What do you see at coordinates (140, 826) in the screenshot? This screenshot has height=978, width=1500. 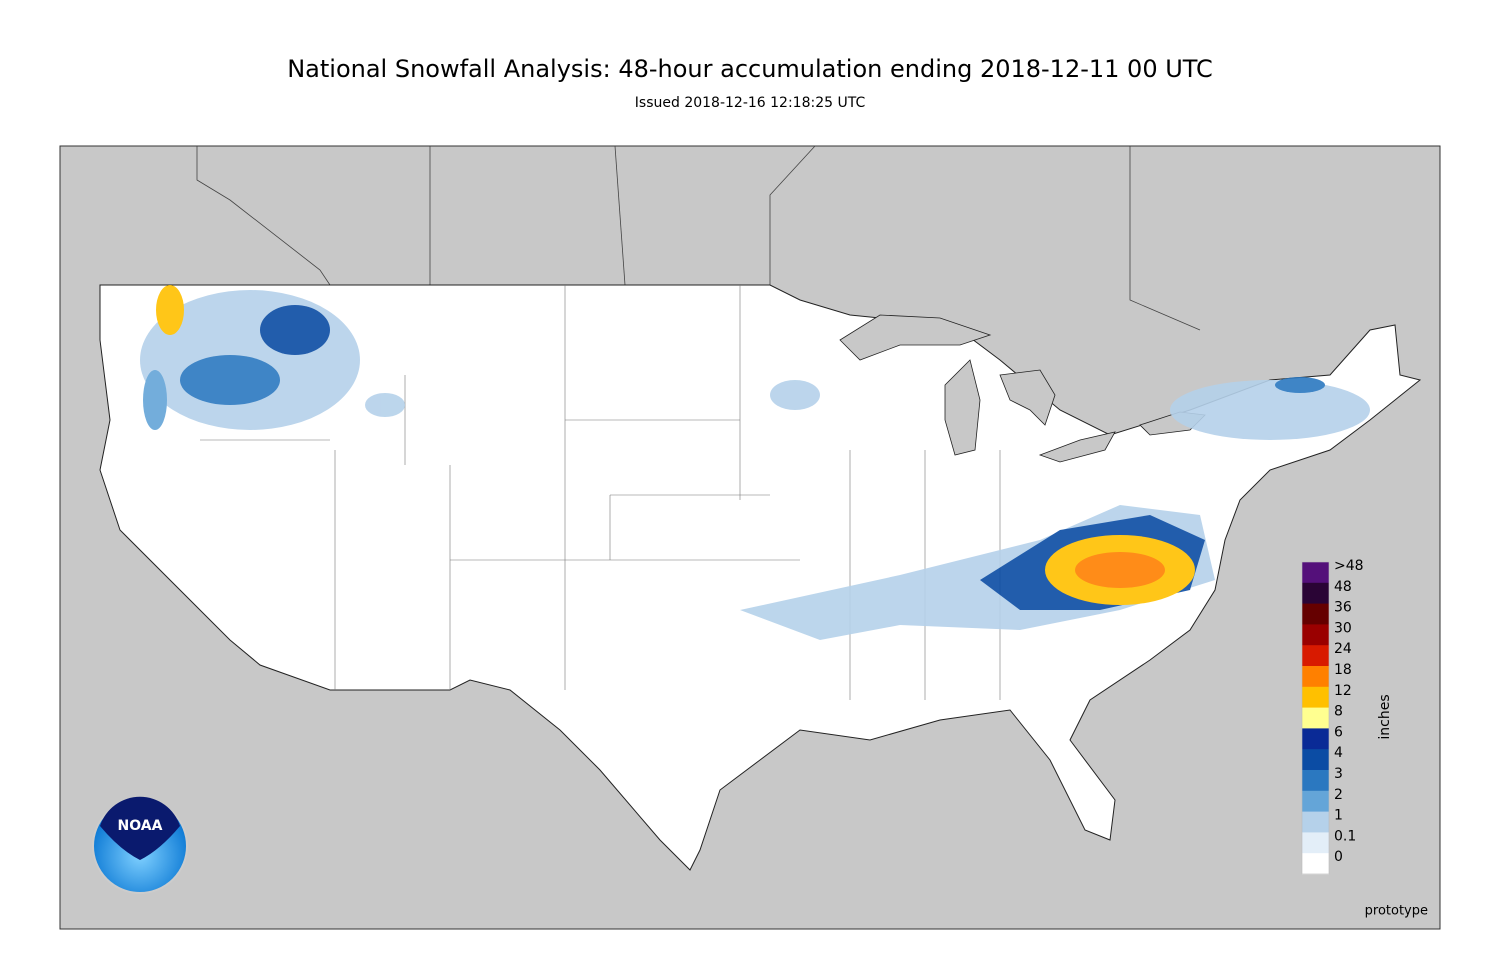 I see `logo-text: NOAA` at bounding box center [140, 826].